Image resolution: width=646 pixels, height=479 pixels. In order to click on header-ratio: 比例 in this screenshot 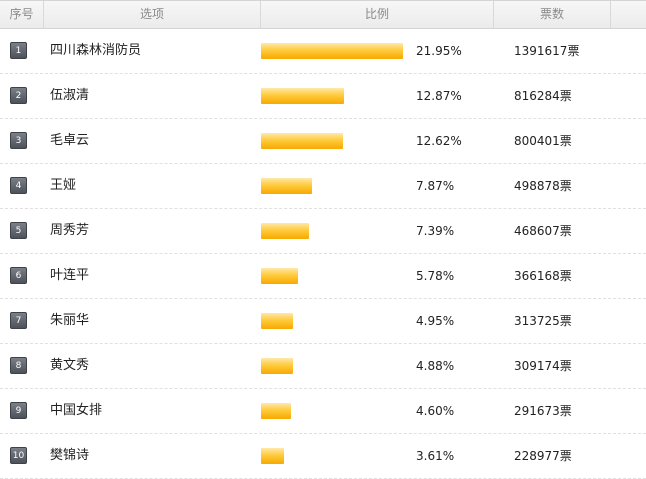, I will do `click(377, 14)`.